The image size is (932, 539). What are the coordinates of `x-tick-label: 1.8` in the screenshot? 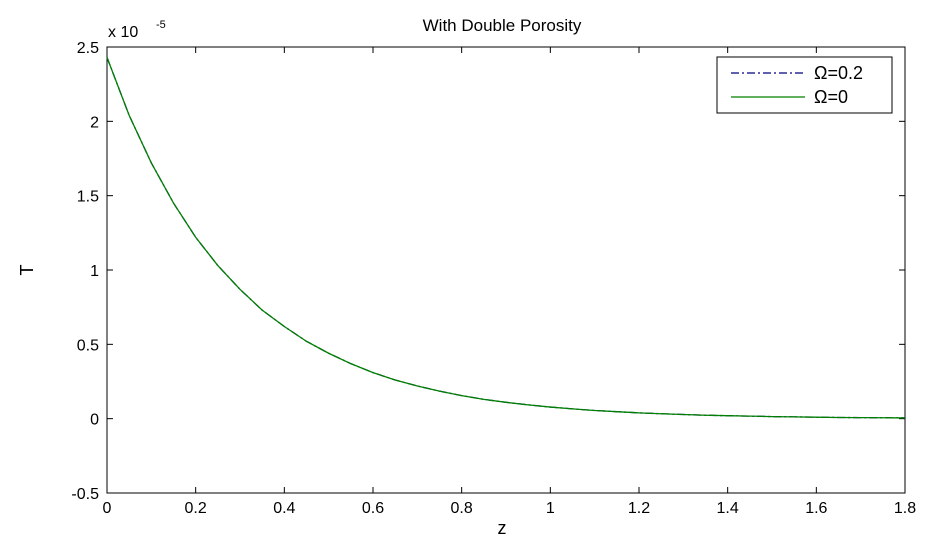 It's located at (905, 508).